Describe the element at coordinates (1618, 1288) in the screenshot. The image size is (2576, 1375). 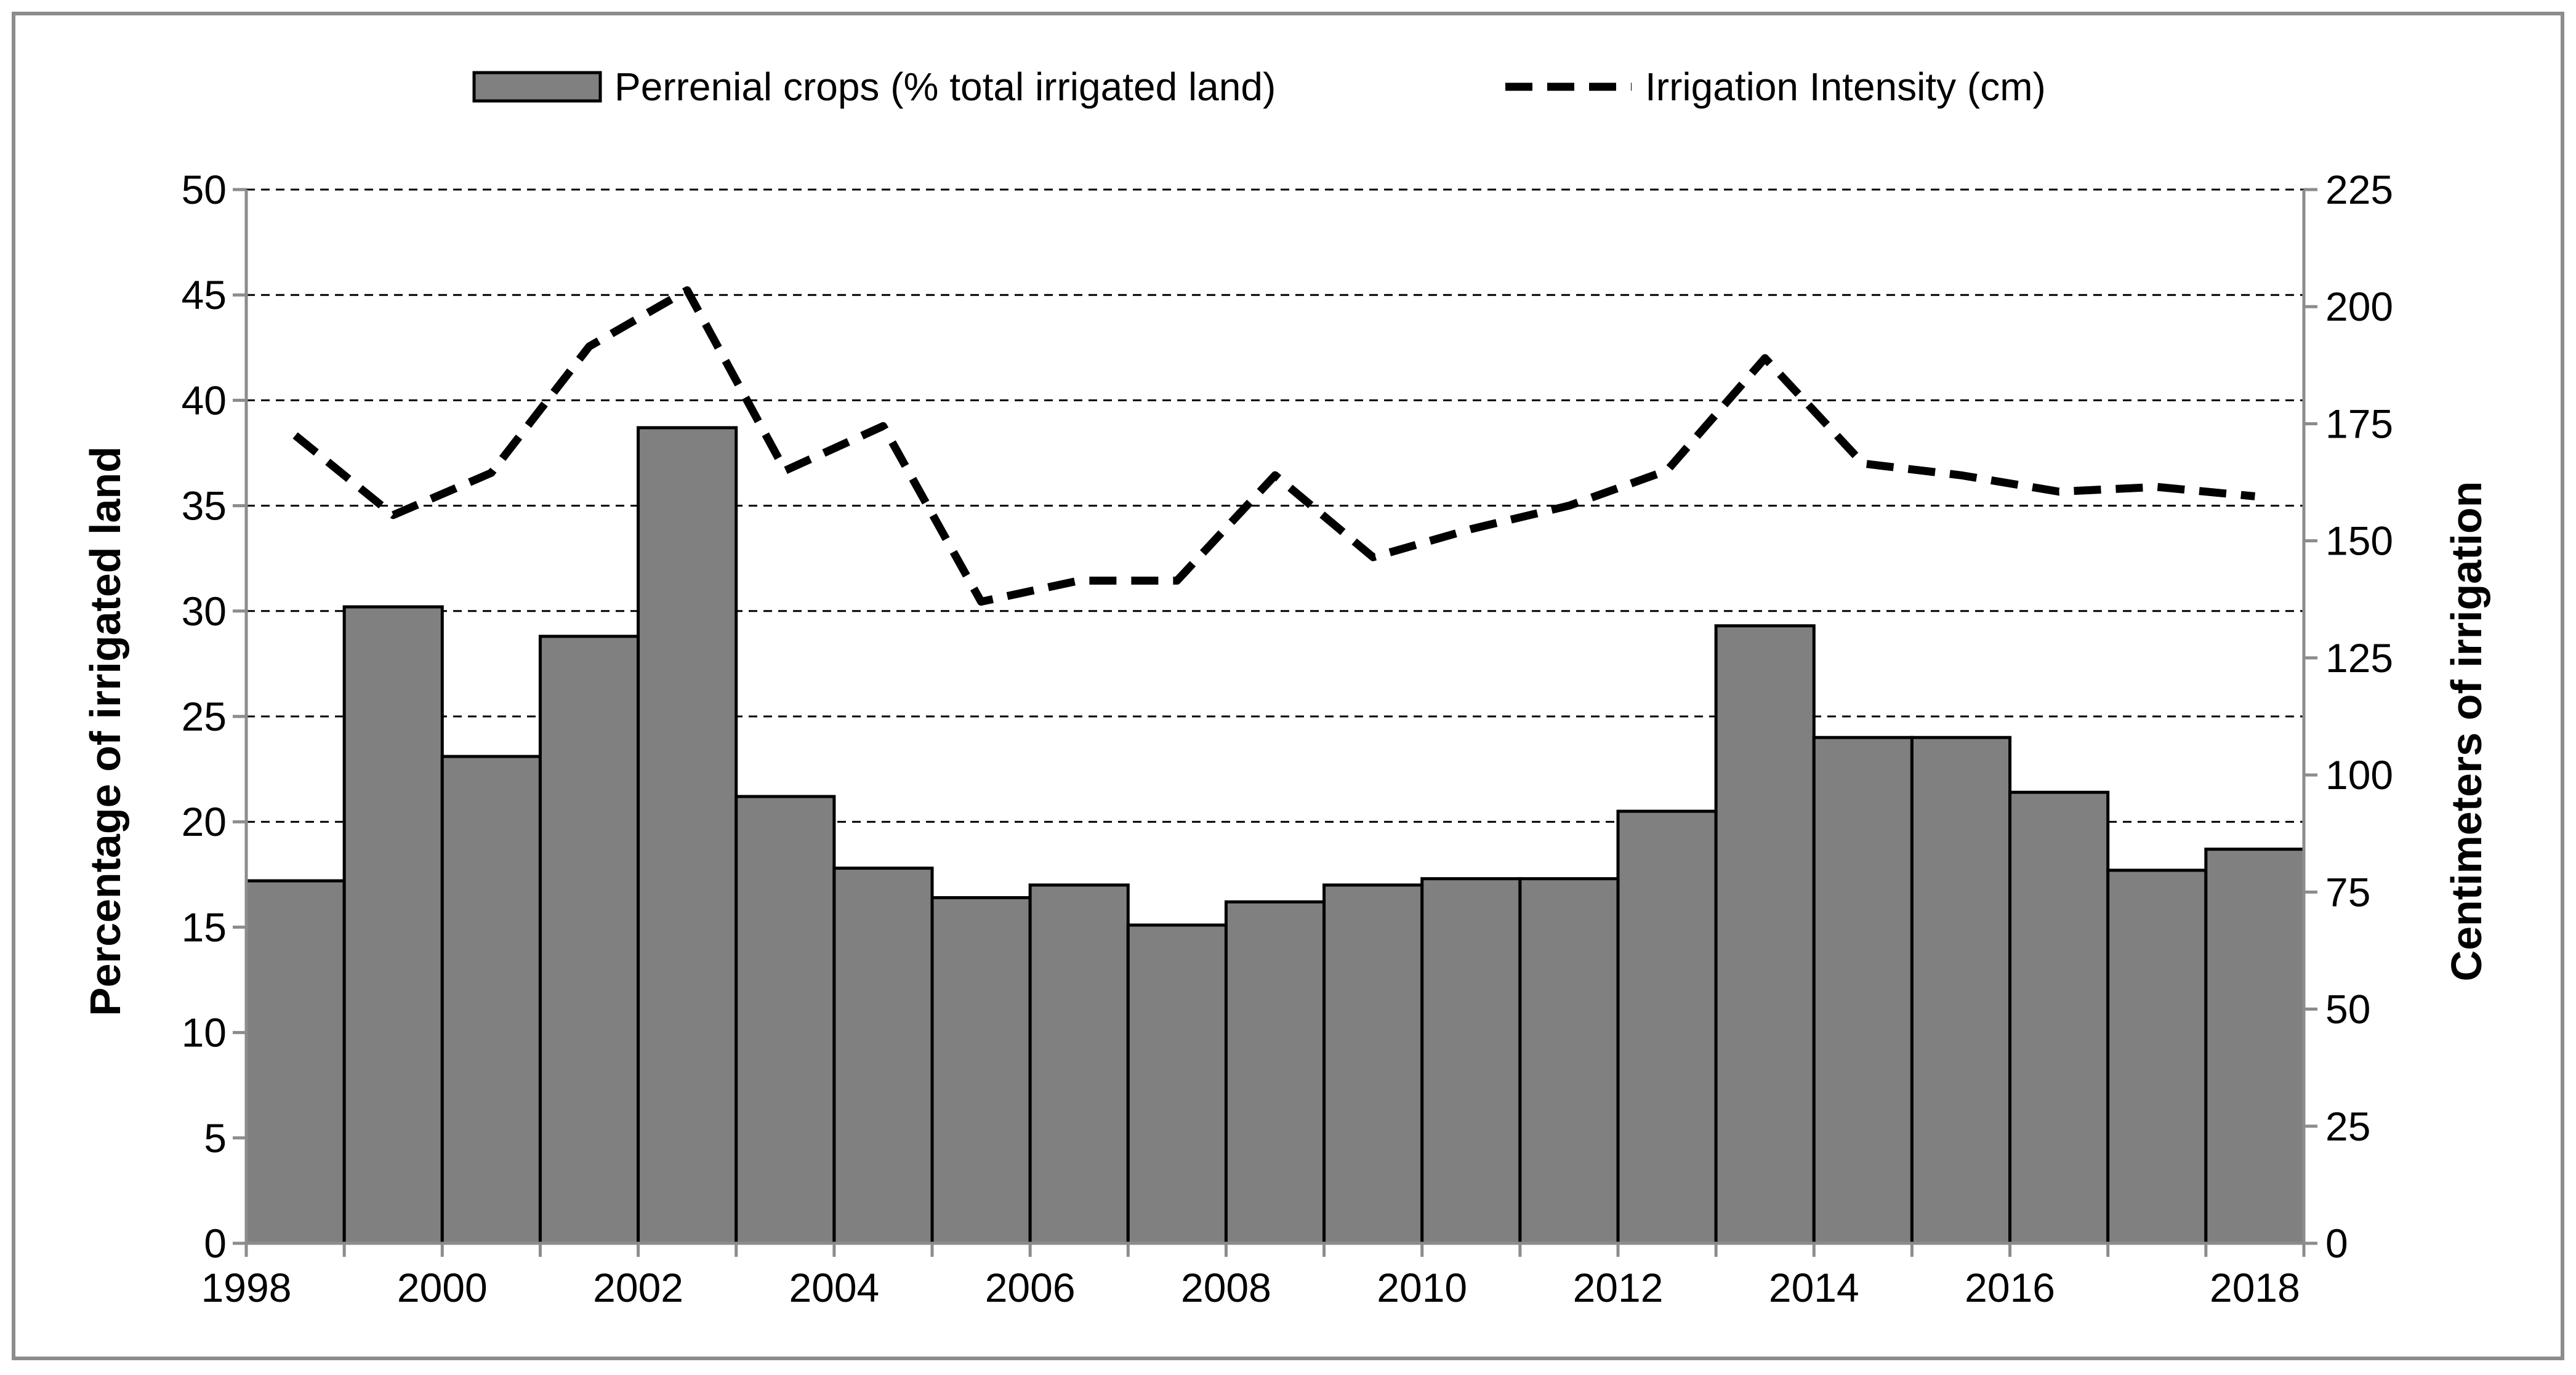
I see `x-tick-label: 2012` at that location.